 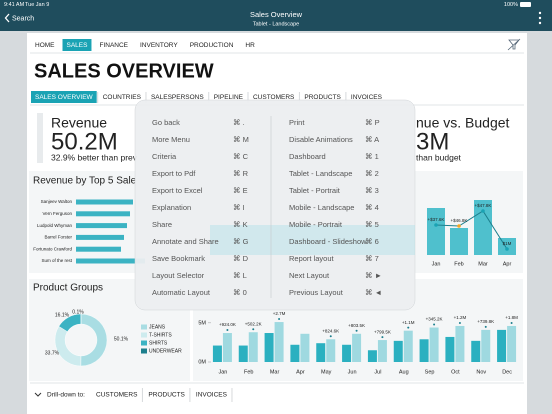 I want to click on month-label: May, so click(x=326, y=372).